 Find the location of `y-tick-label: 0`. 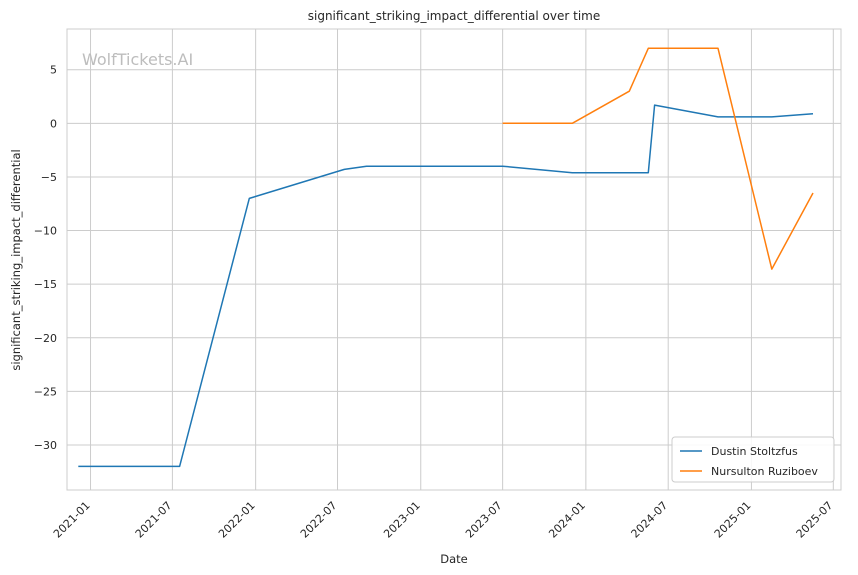

y-tick-label: 0 is located at coordinates (53, 123).